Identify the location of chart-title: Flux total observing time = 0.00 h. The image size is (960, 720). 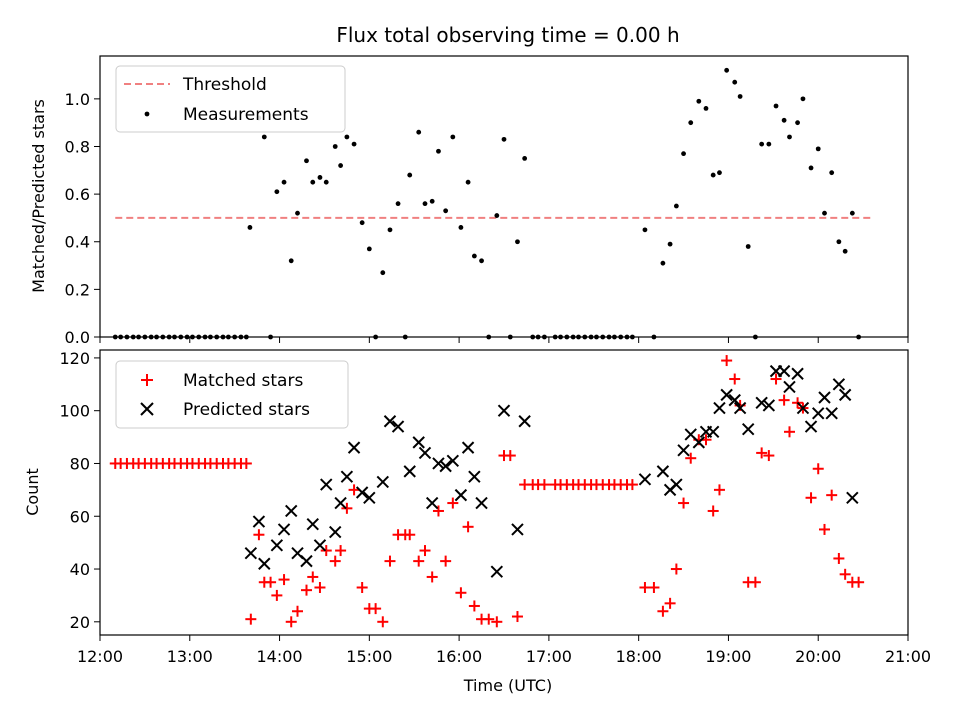
(507, 35).